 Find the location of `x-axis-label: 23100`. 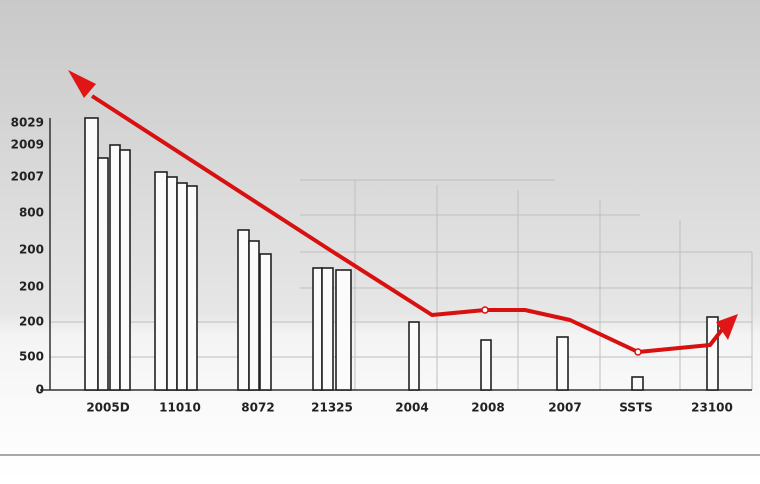

x-axis-label: 23100 is located at coordinates (712, 408).